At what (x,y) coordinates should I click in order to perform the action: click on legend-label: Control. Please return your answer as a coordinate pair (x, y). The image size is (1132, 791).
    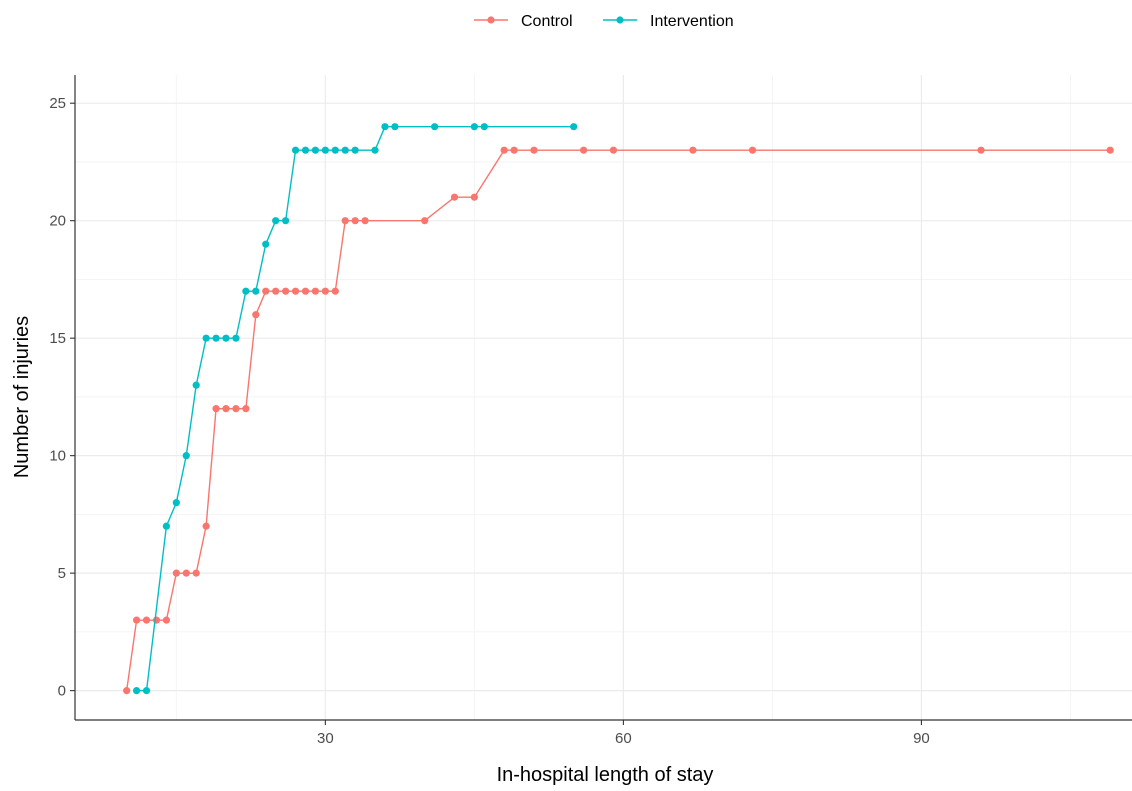
    Looking at the image, I should click on (547, 21).